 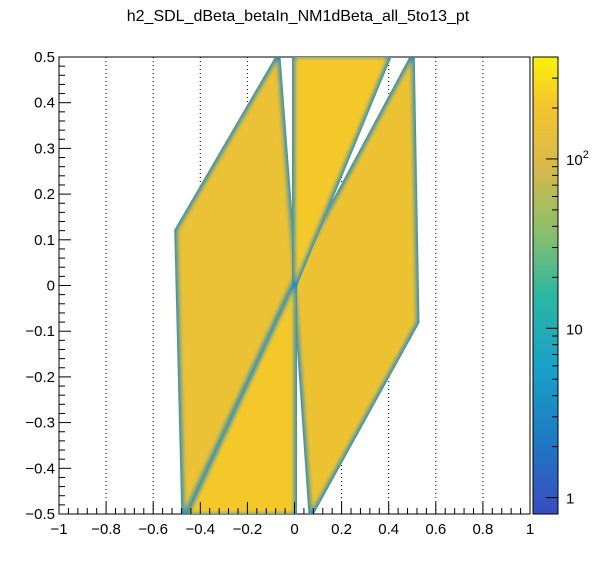 I want to click on y-tick-label: 0, so click(x=51, y=286).